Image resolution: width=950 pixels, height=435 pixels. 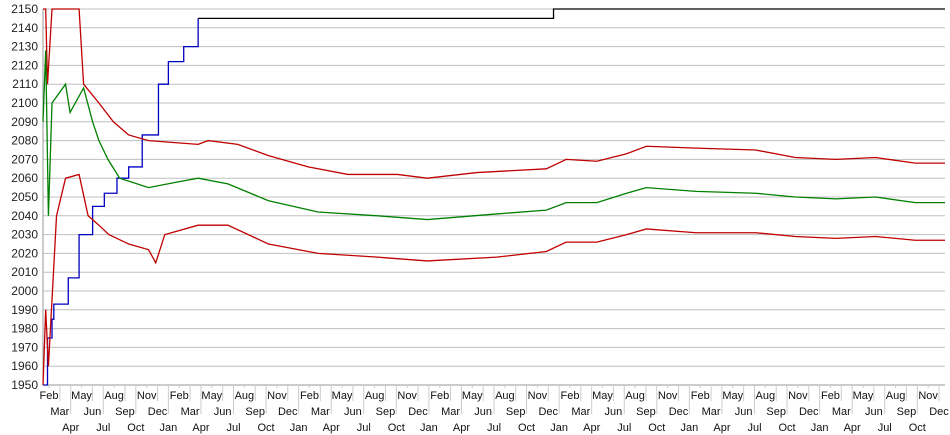 I want to click on y-tick-label: 1950, so click(x=24, y=385).